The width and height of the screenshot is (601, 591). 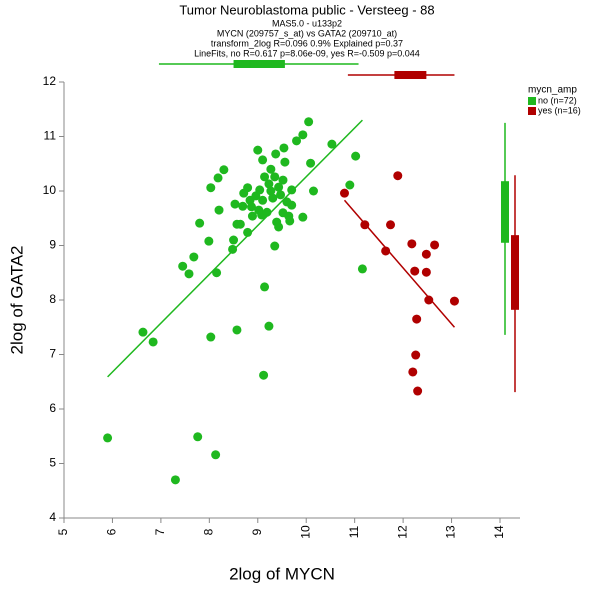 What do you see at coordinates (52, 517) in the screenshot?
I see `y-tick-label: 4` at bounding box center [52, 517].